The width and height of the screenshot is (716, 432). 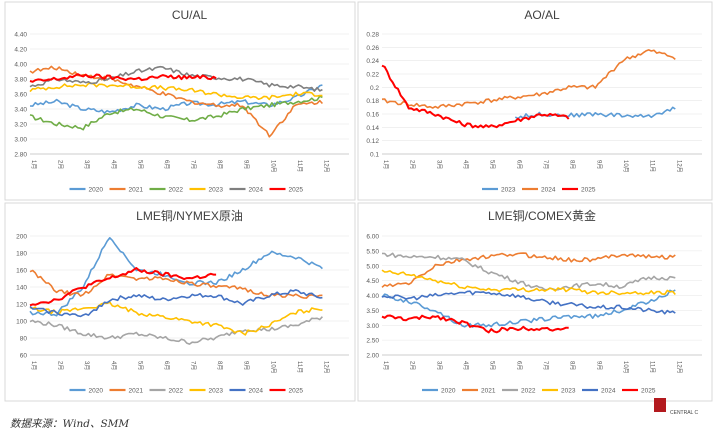 I want to click on logo: CENTRAL C, so click(x=684, y=408).